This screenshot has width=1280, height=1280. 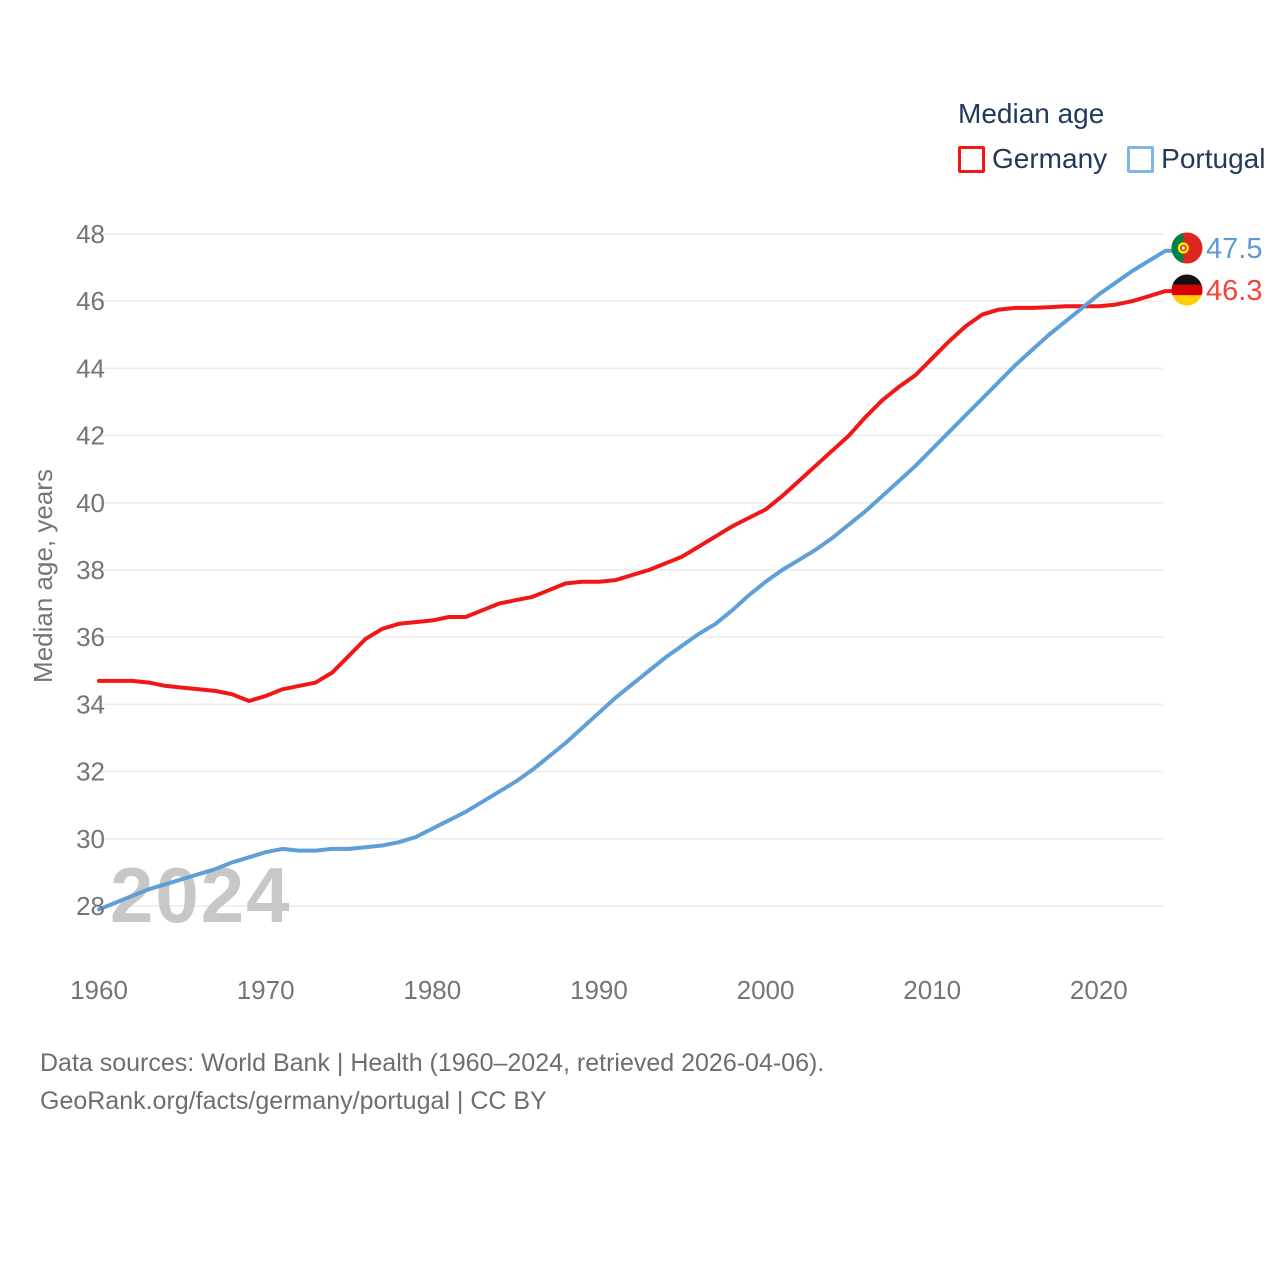 I want to click on y-tick-label: 42, so click(x=90, y=436).